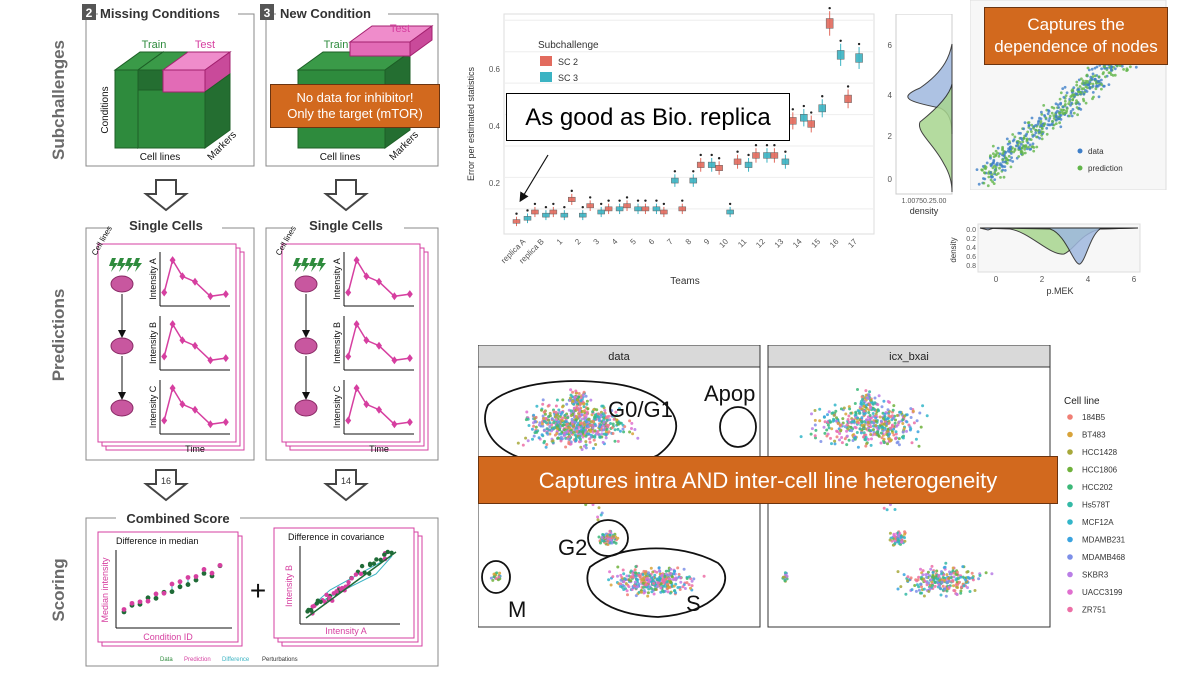  What do you see at coordinates (687, 116) in the screenshot?
I see `boxplot-marks` at bounding box center [687, 116].